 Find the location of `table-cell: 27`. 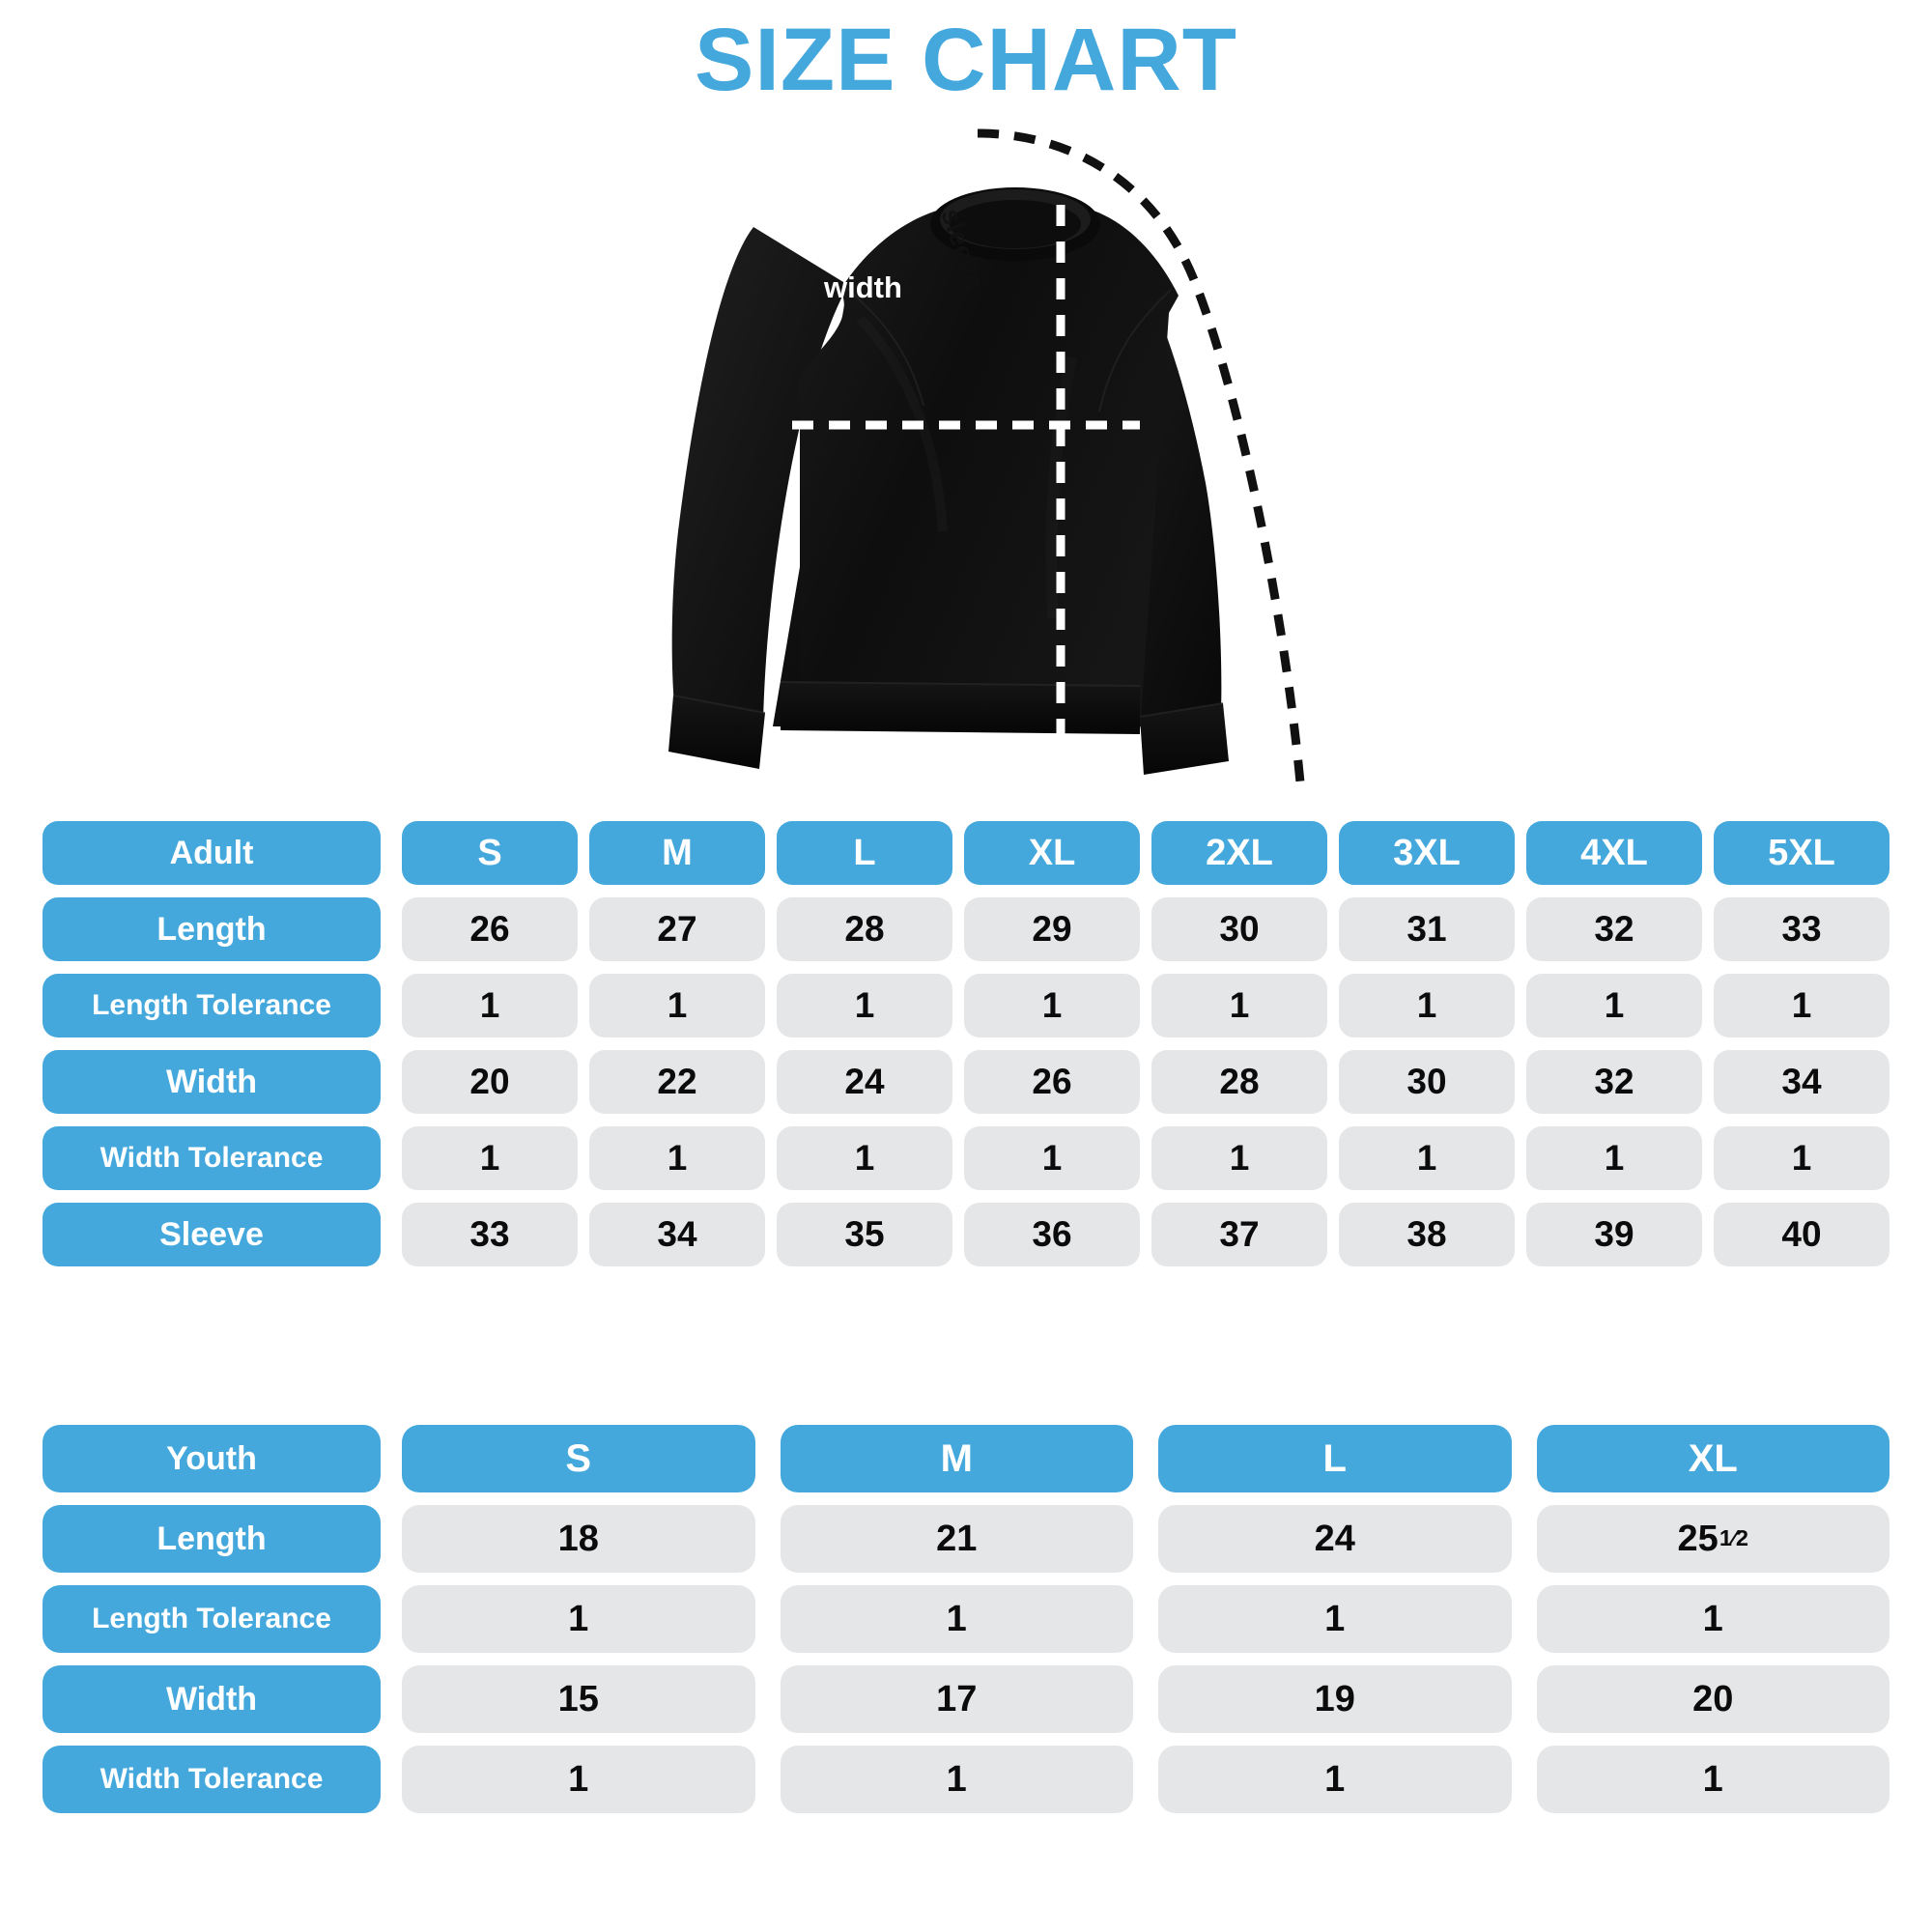

table-cell: 27 is located at coordinates (677, 929).